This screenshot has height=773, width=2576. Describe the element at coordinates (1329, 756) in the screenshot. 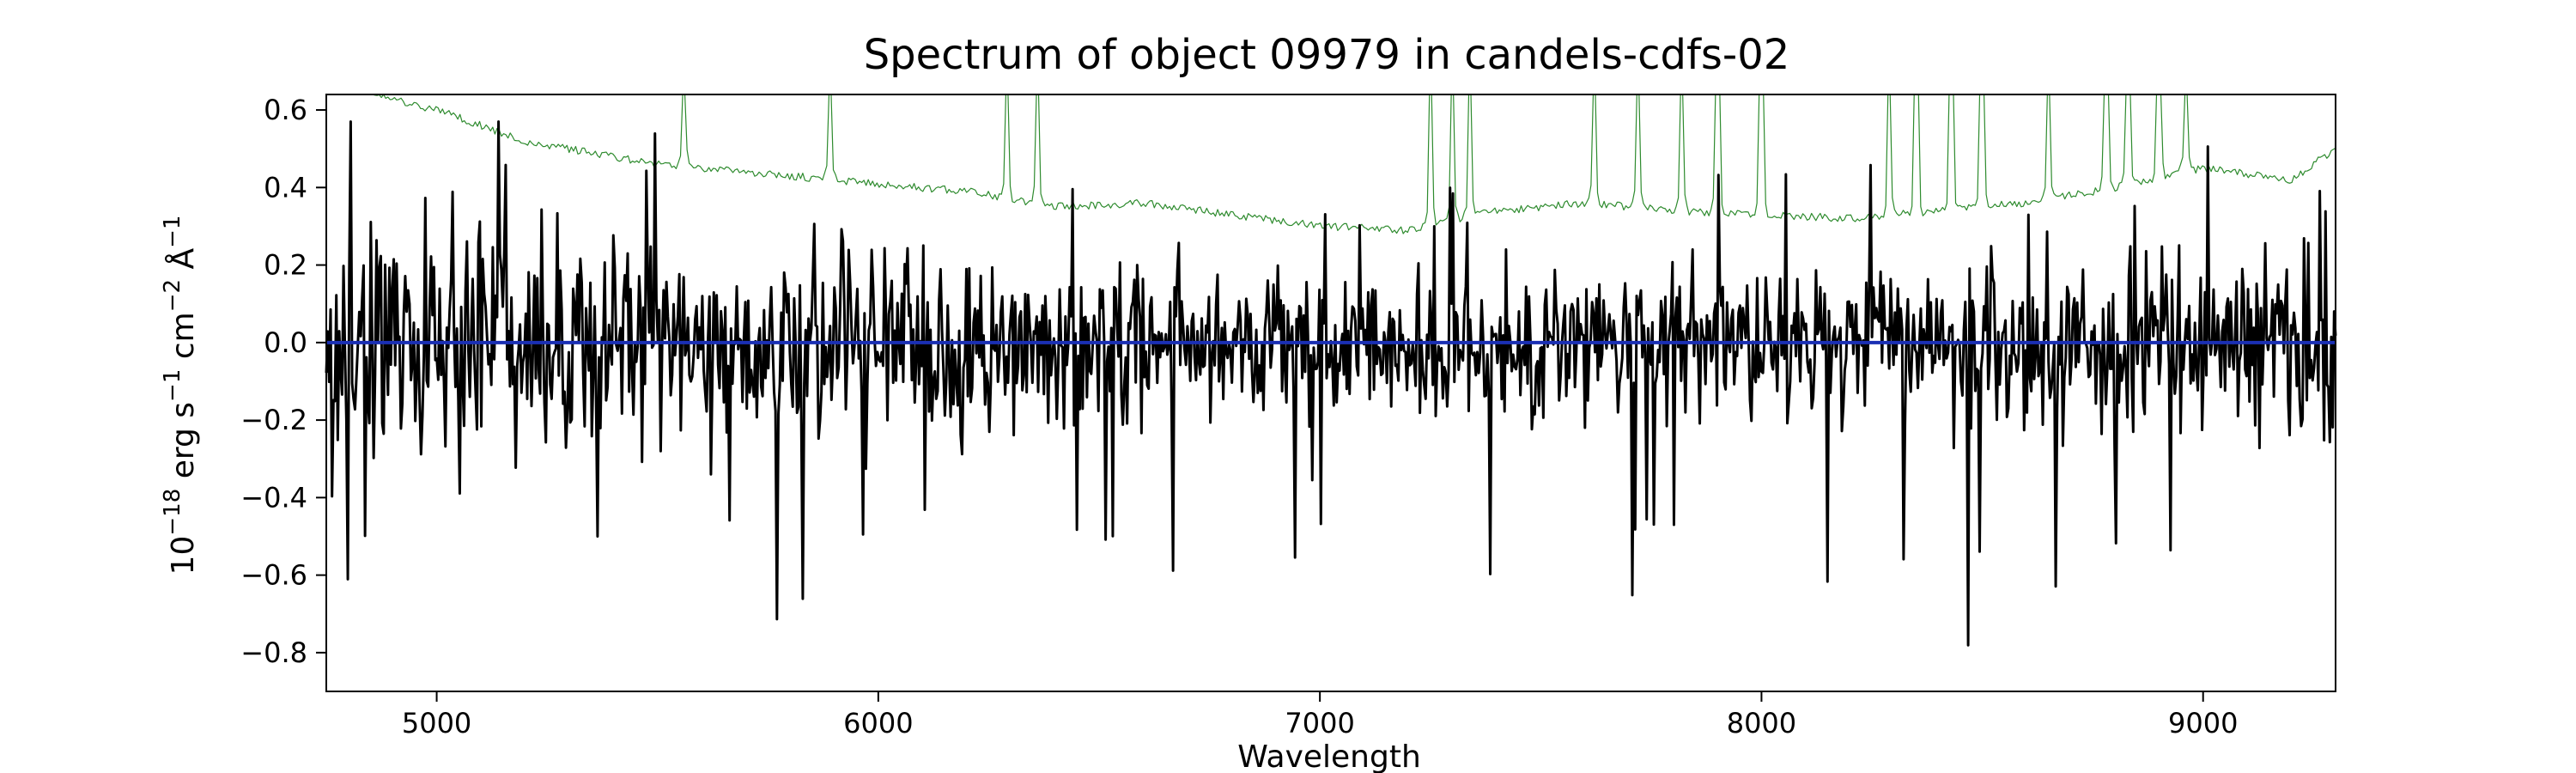

I see `x-axis-label: Wavelength` at that location.